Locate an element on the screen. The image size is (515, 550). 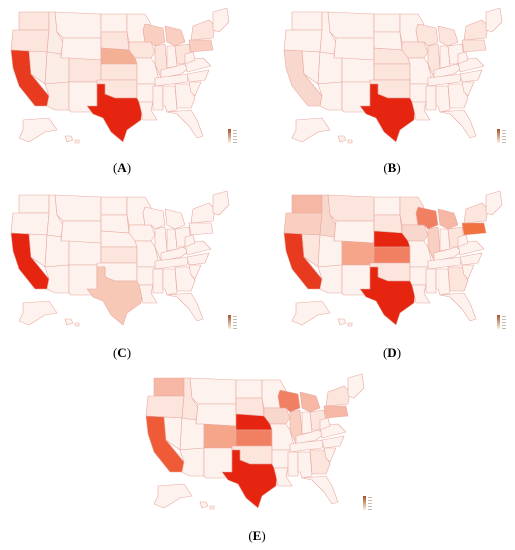
legend-c is located at coordinates (232, 322).